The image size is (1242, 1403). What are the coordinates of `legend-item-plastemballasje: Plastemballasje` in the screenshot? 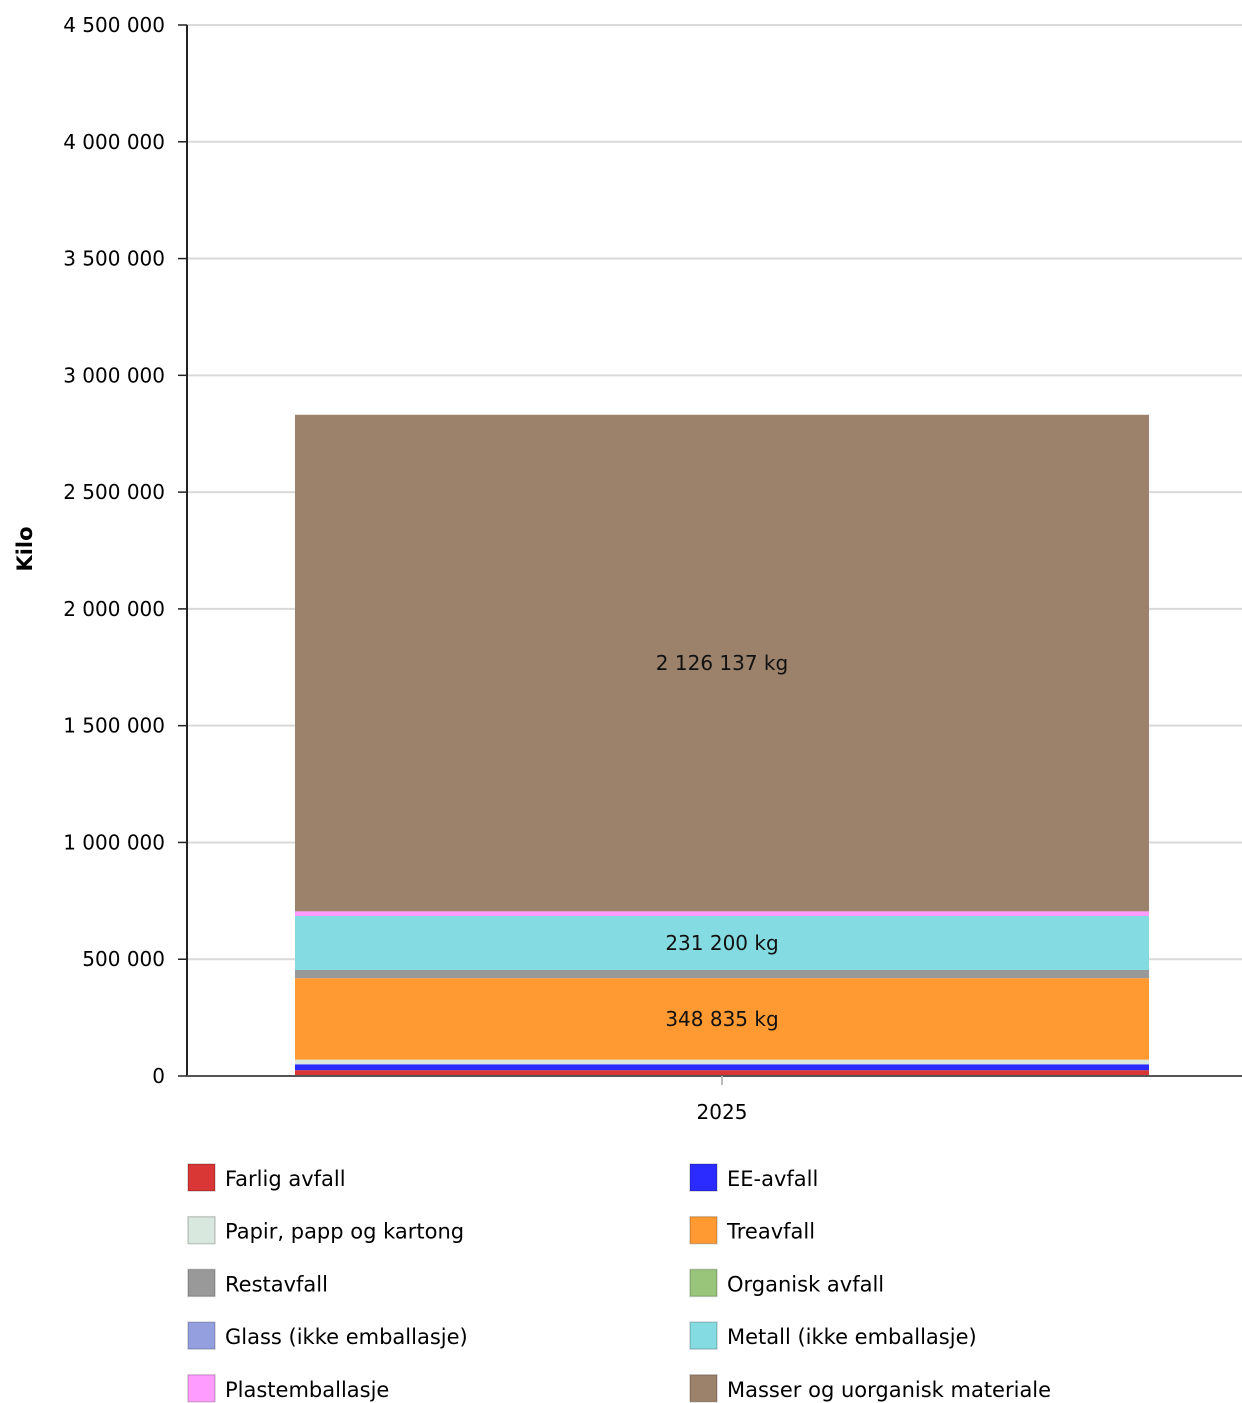 It's located at (288, 1388).